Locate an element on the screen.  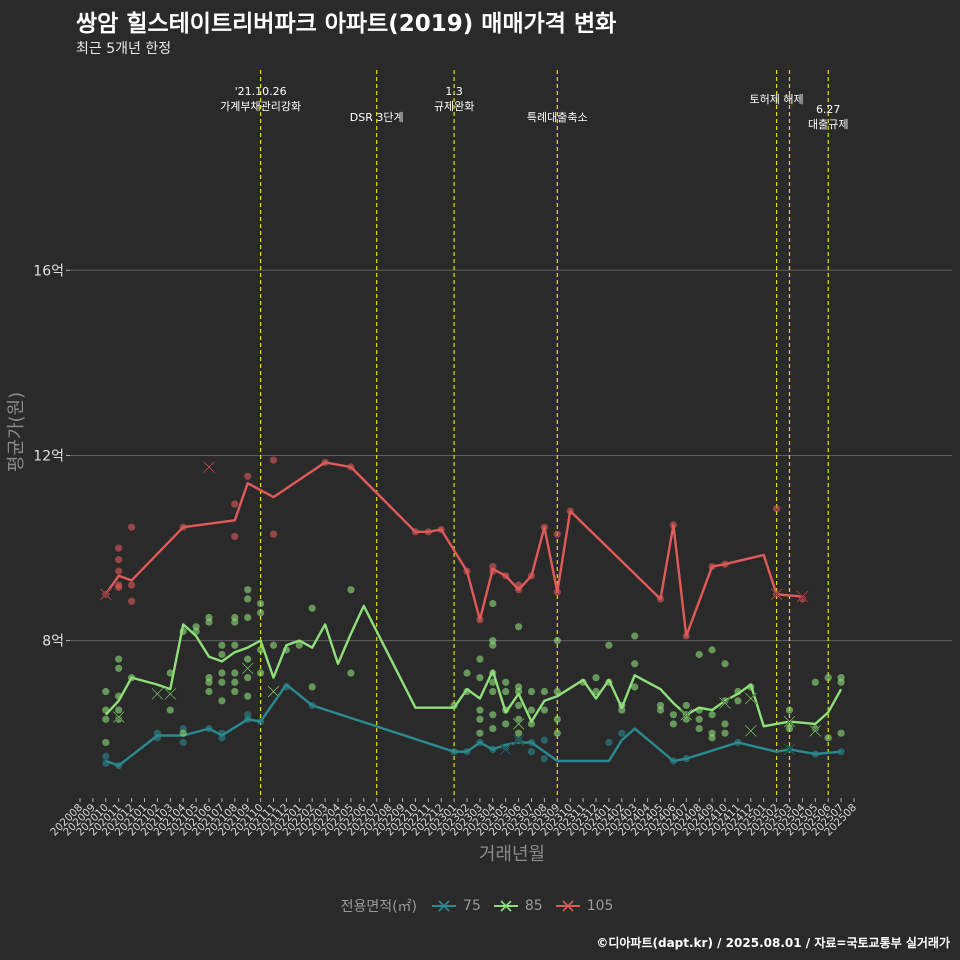
x-axis-label: 거래년월 is located at coordinates (512, 854).